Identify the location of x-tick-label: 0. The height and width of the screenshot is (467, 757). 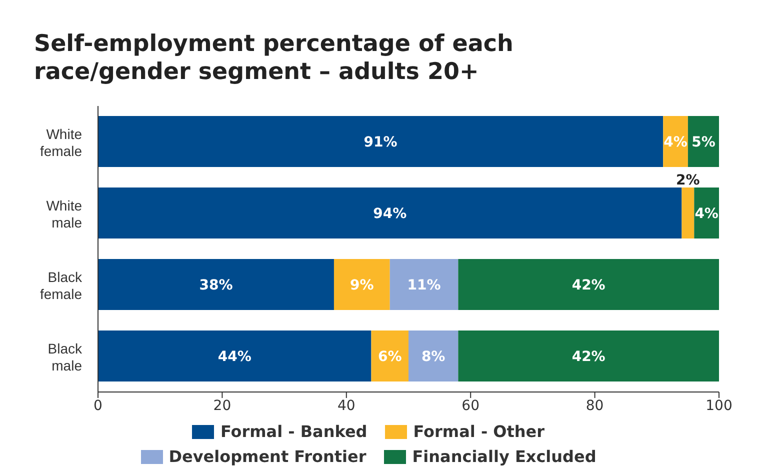
(98, 406).